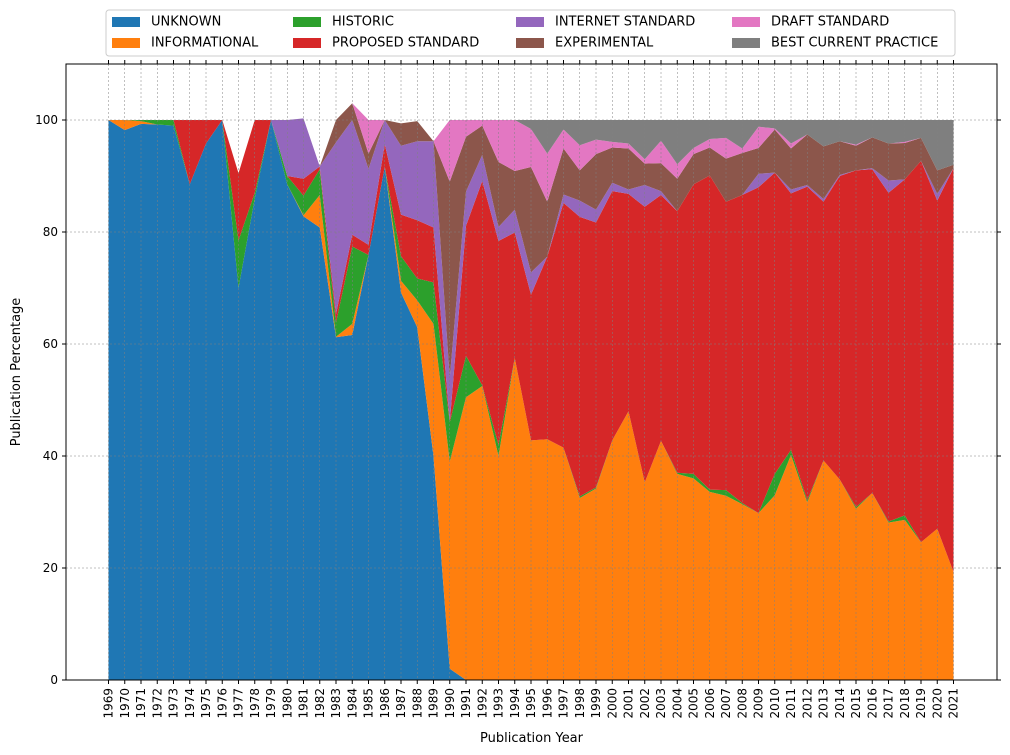  What do you see at coordinates (604, 43) in the screenshot?
I see `legend-label: EXPERIMENTAL` at bounding box center [604, 43].